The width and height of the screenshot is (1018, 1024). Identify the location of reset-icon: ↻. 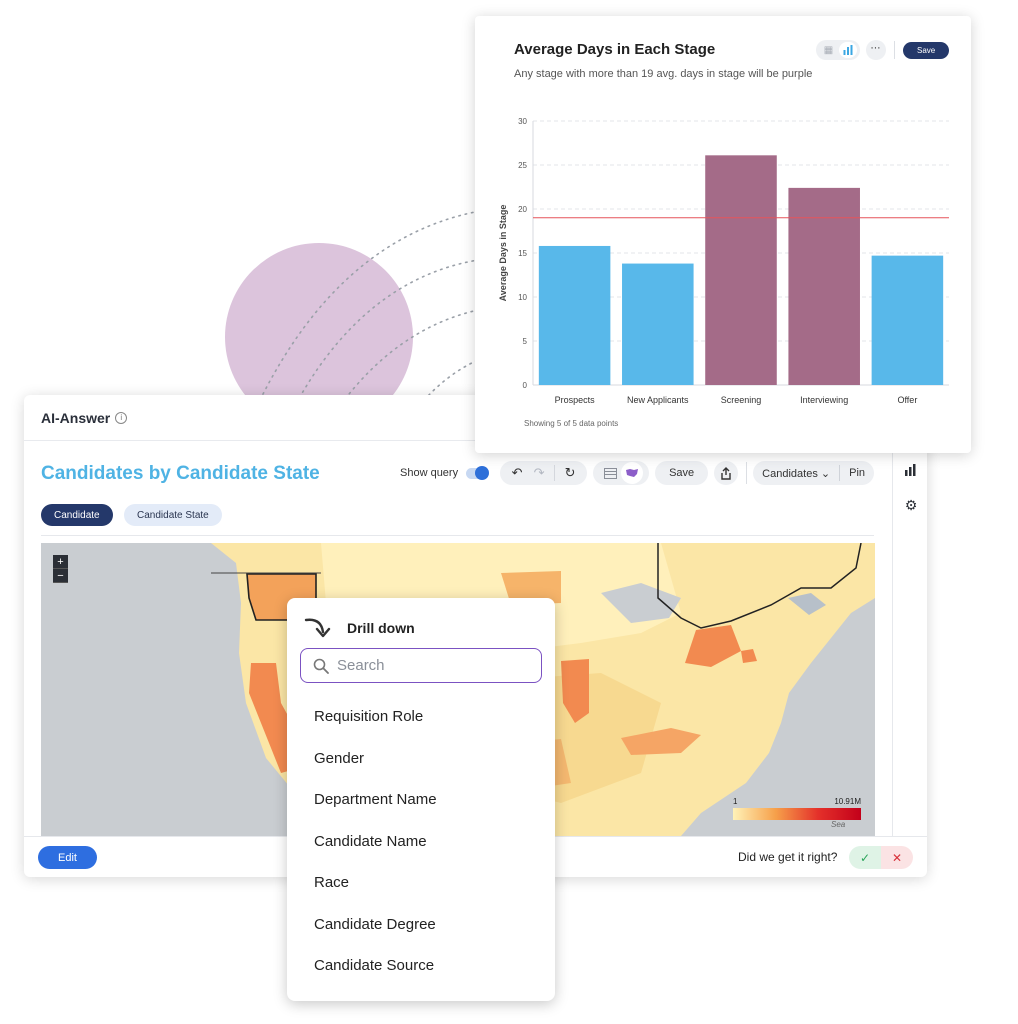
(570, 472).